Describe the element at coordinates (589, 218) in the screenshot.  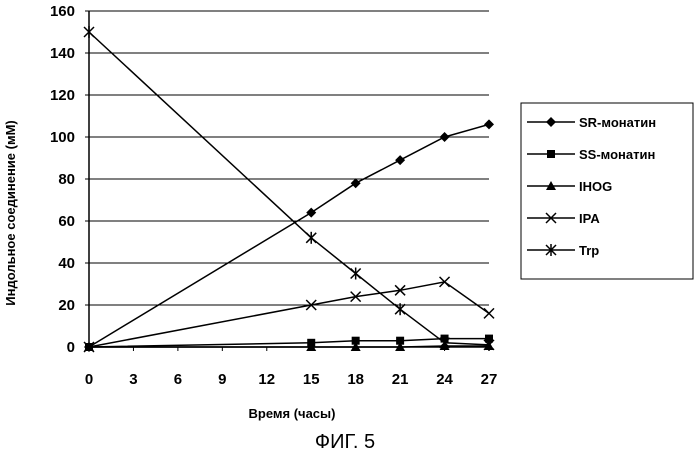
I see `legend-label: IPA` at that location.